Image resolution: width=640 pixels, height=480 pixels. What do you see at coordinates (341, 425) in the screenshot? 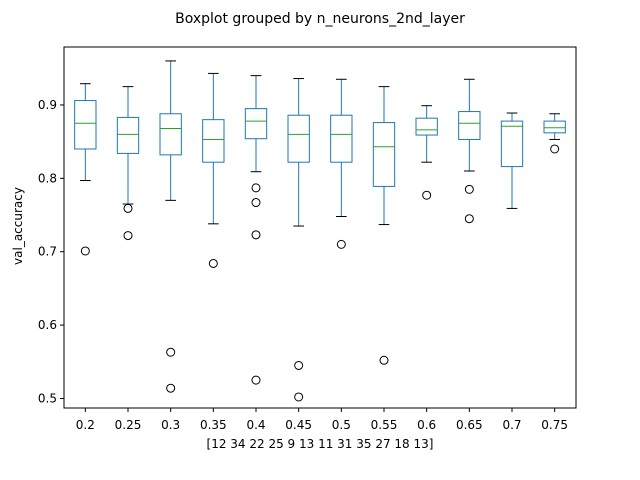
I see `x-tick-label: 0.5` at bounding box center [341, 425].